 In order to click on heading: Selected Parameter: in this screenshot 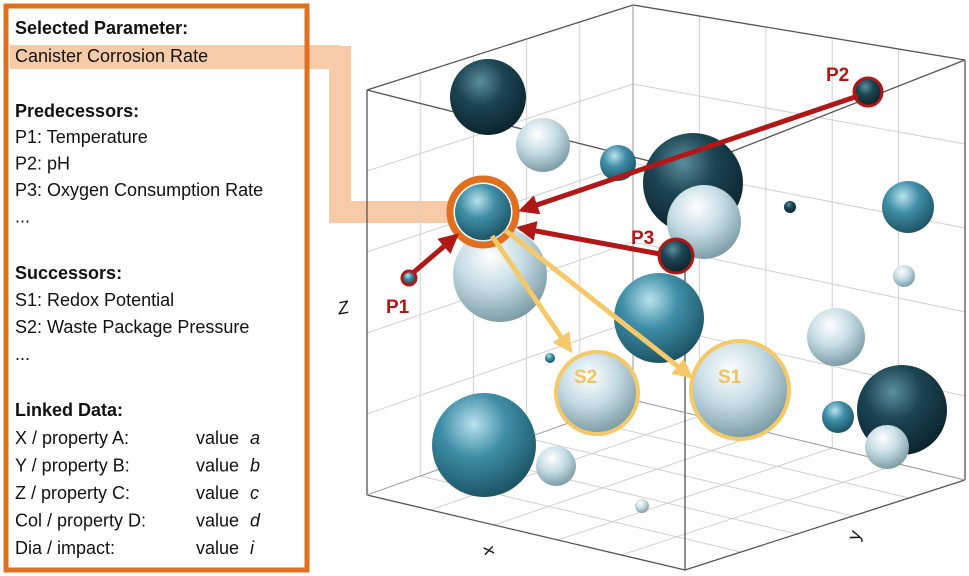, I will do `click(101, 28)`.